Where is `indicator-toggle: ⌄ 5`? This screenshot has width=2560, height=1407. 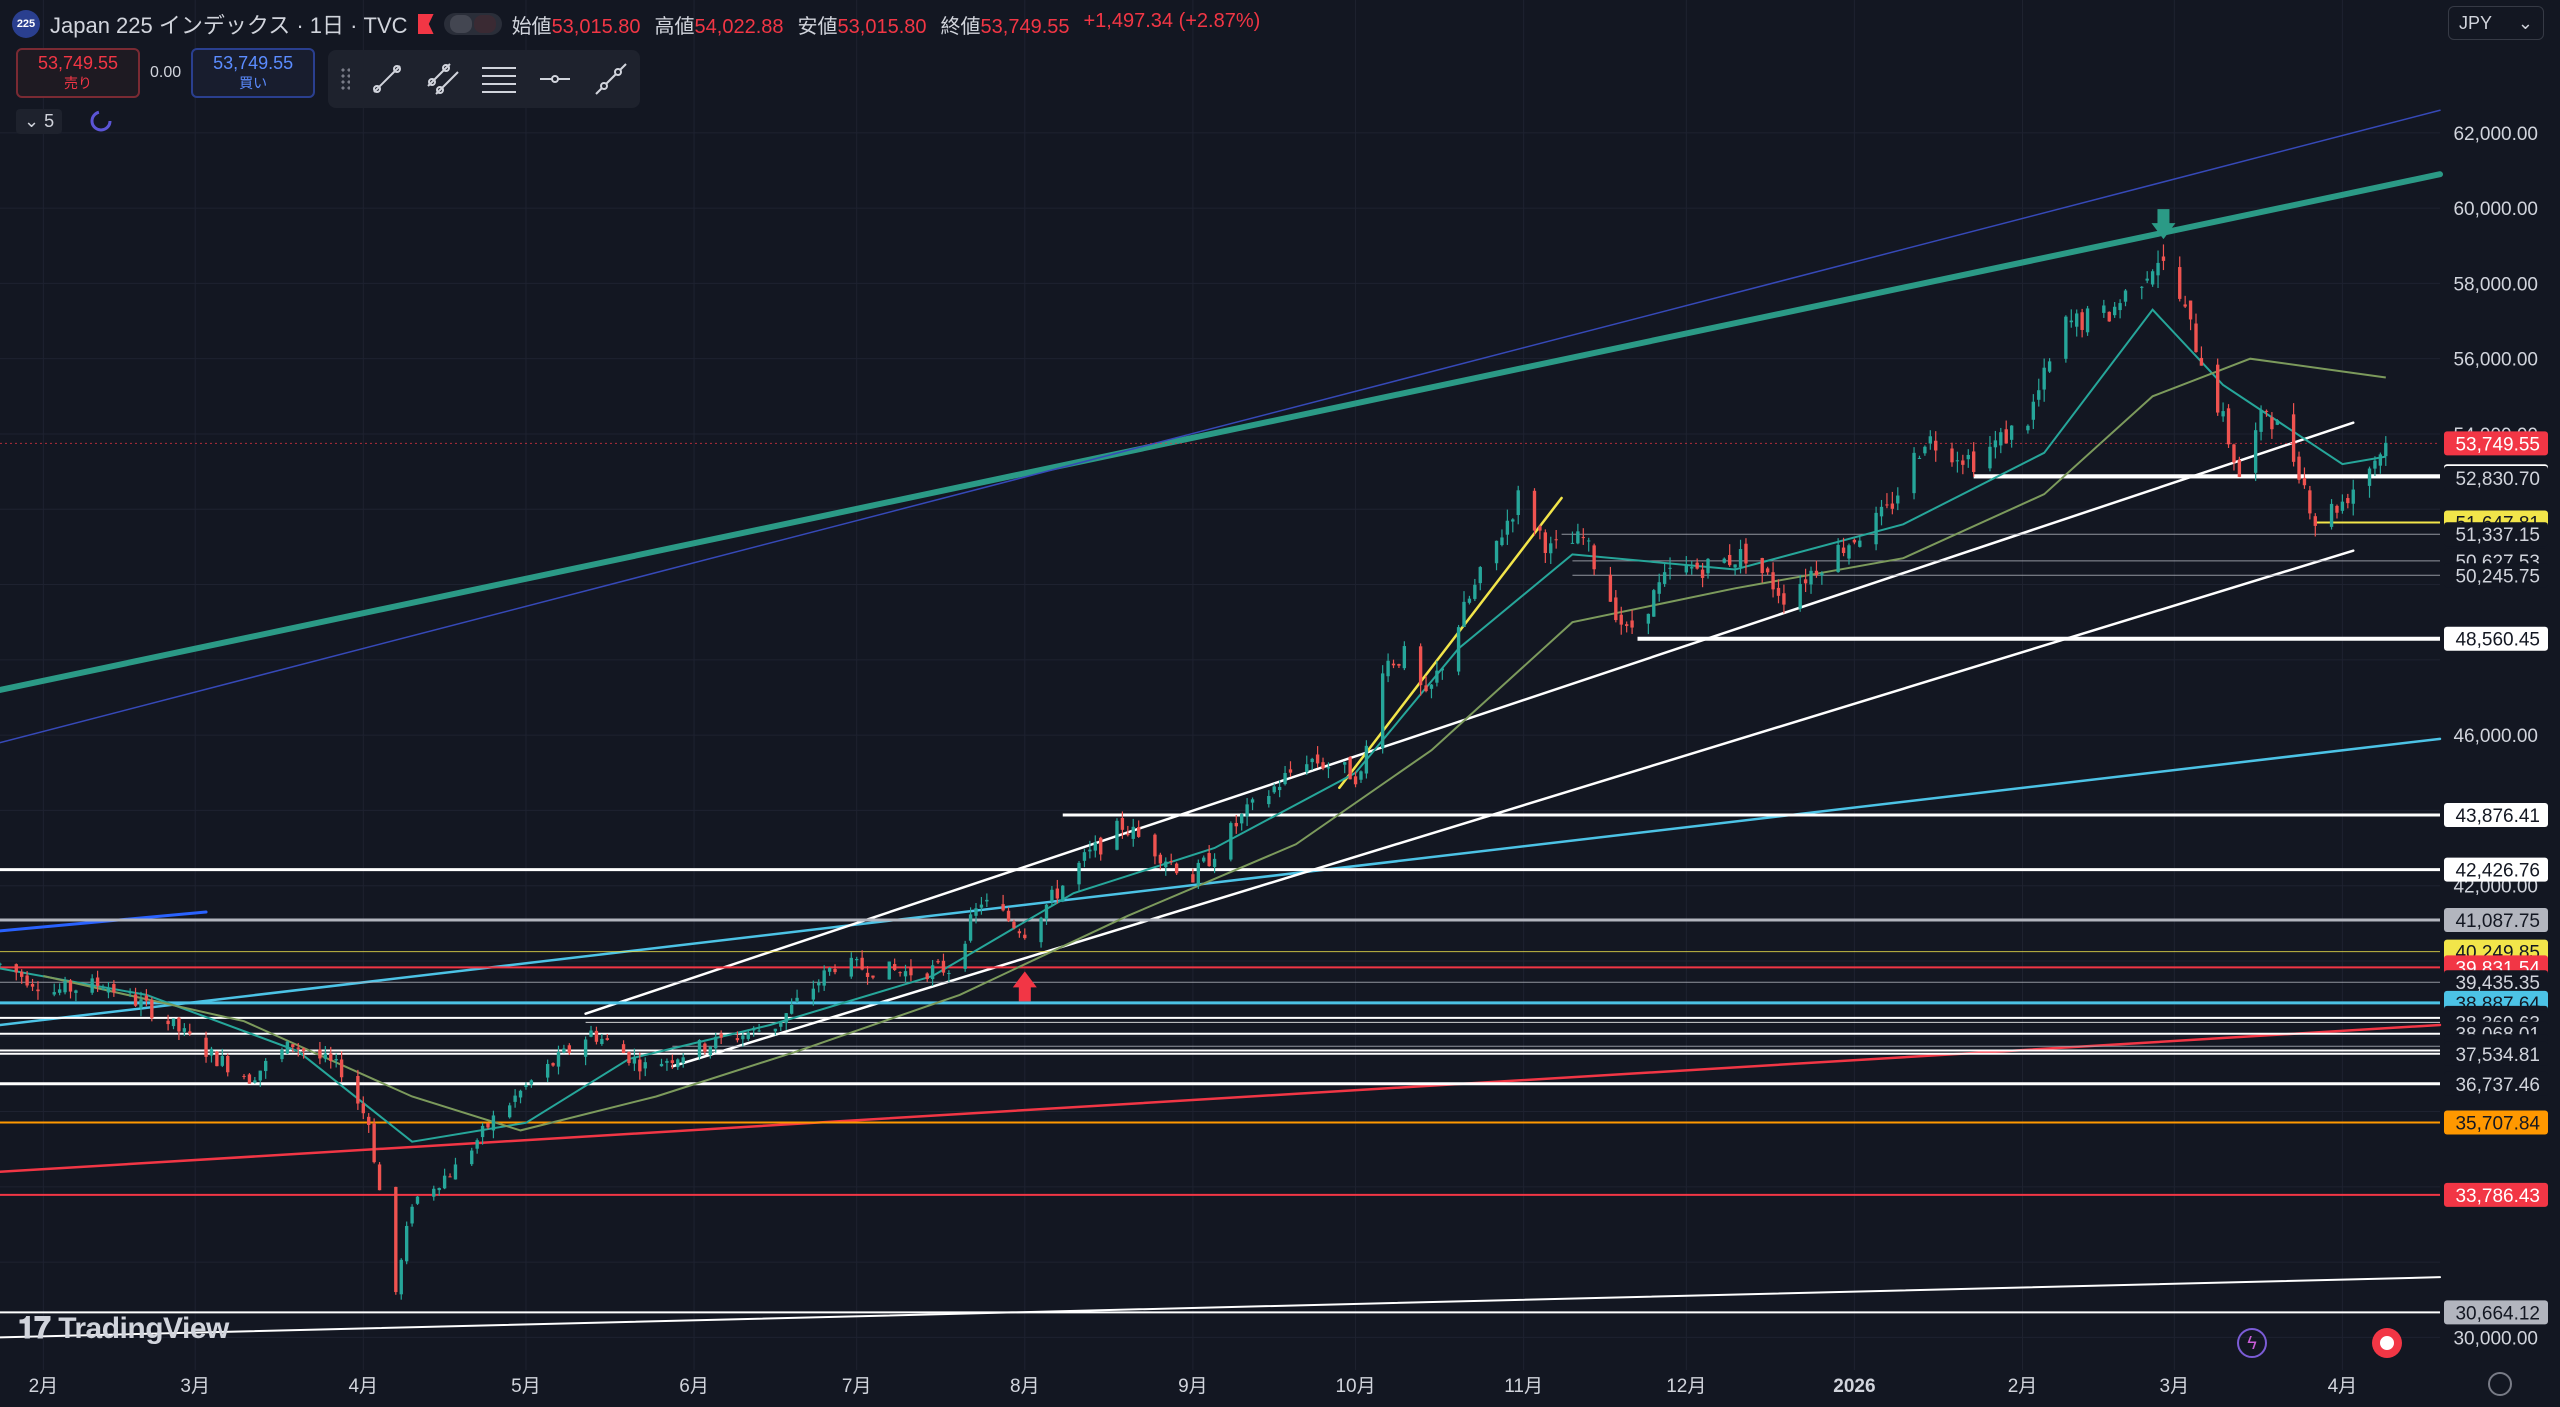
indicator-toggle: ⌄ 5 is located at coordinates (39, 121).